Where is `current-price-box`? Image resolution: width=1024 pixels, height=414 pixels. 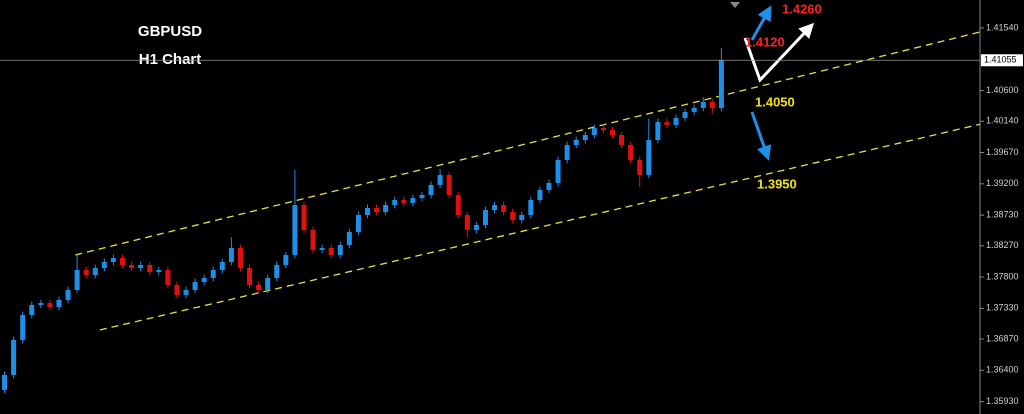
current-price-box is located at coordinates (1002, 60).